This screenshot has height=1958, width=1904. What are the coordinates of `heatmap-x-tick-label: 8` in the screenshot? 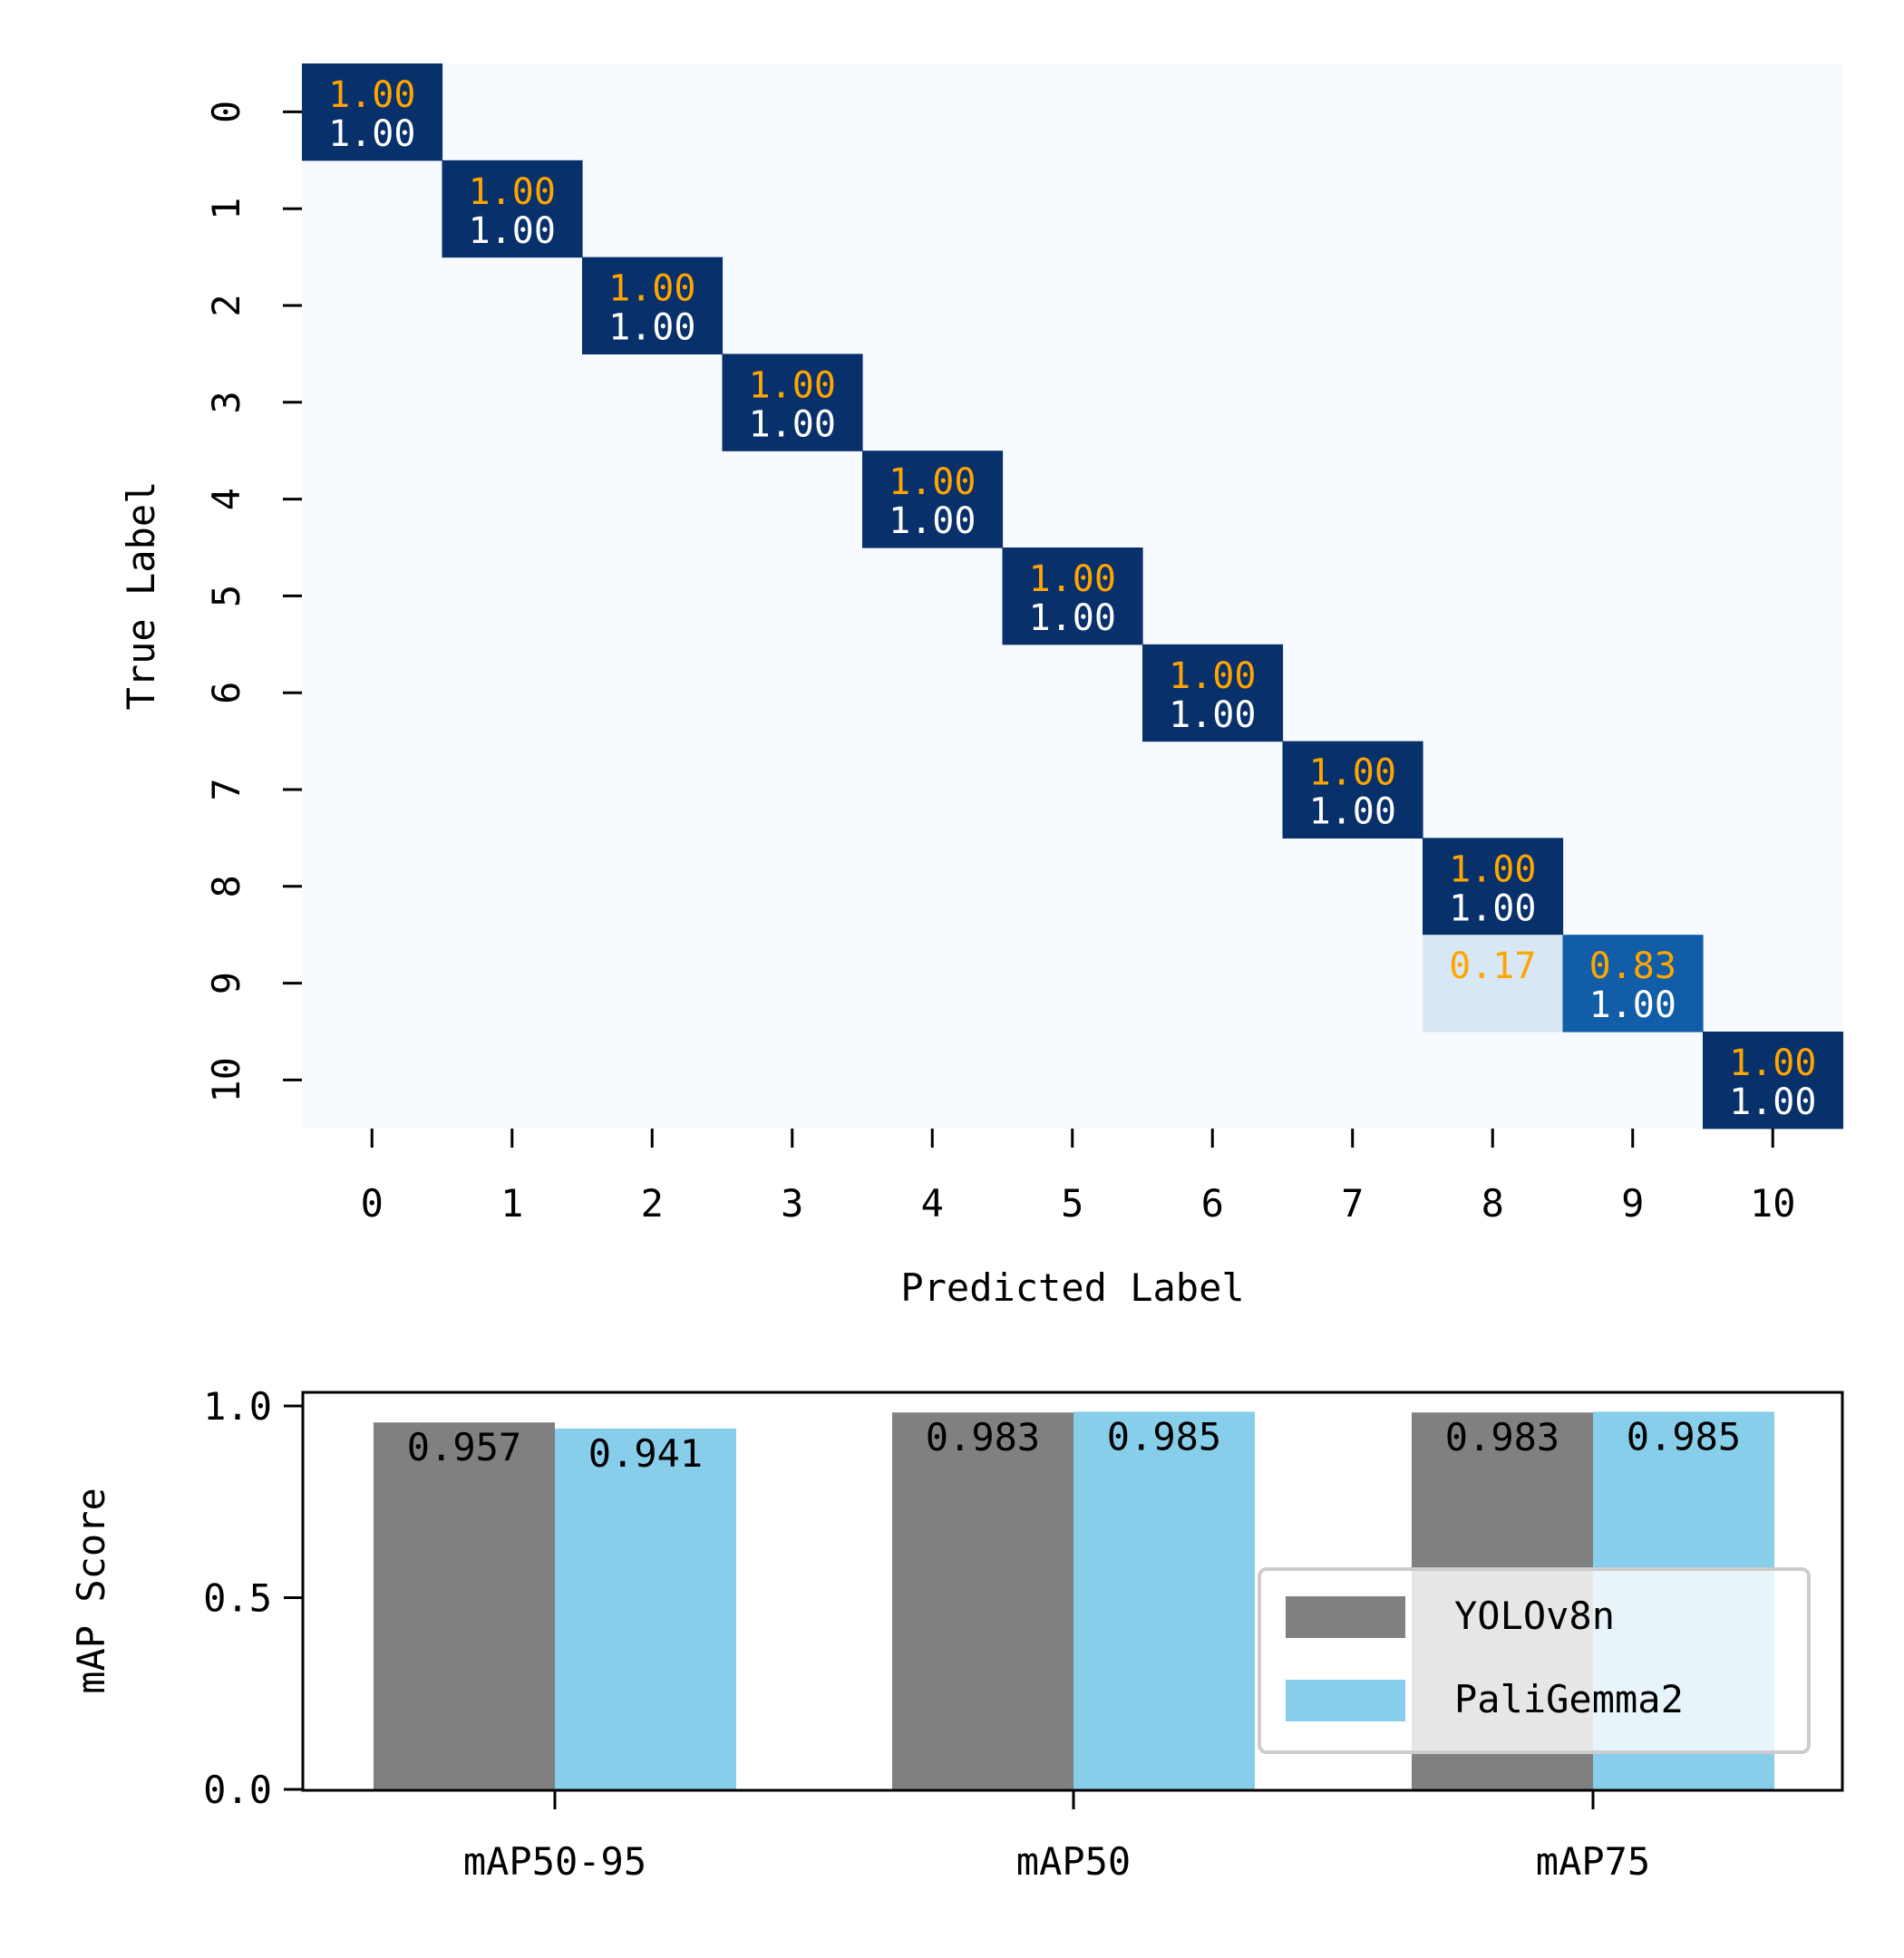 It's located at (1493, 1203).